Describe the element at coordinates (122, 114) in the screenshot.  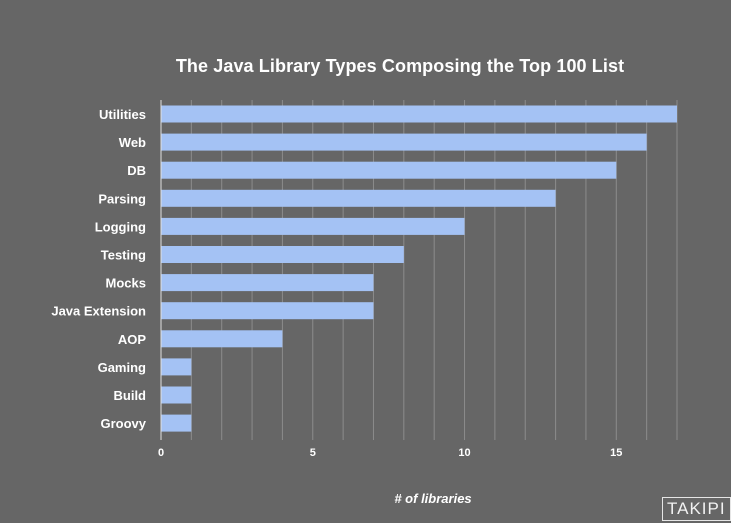
I see `category-label: Utilities` at that location.